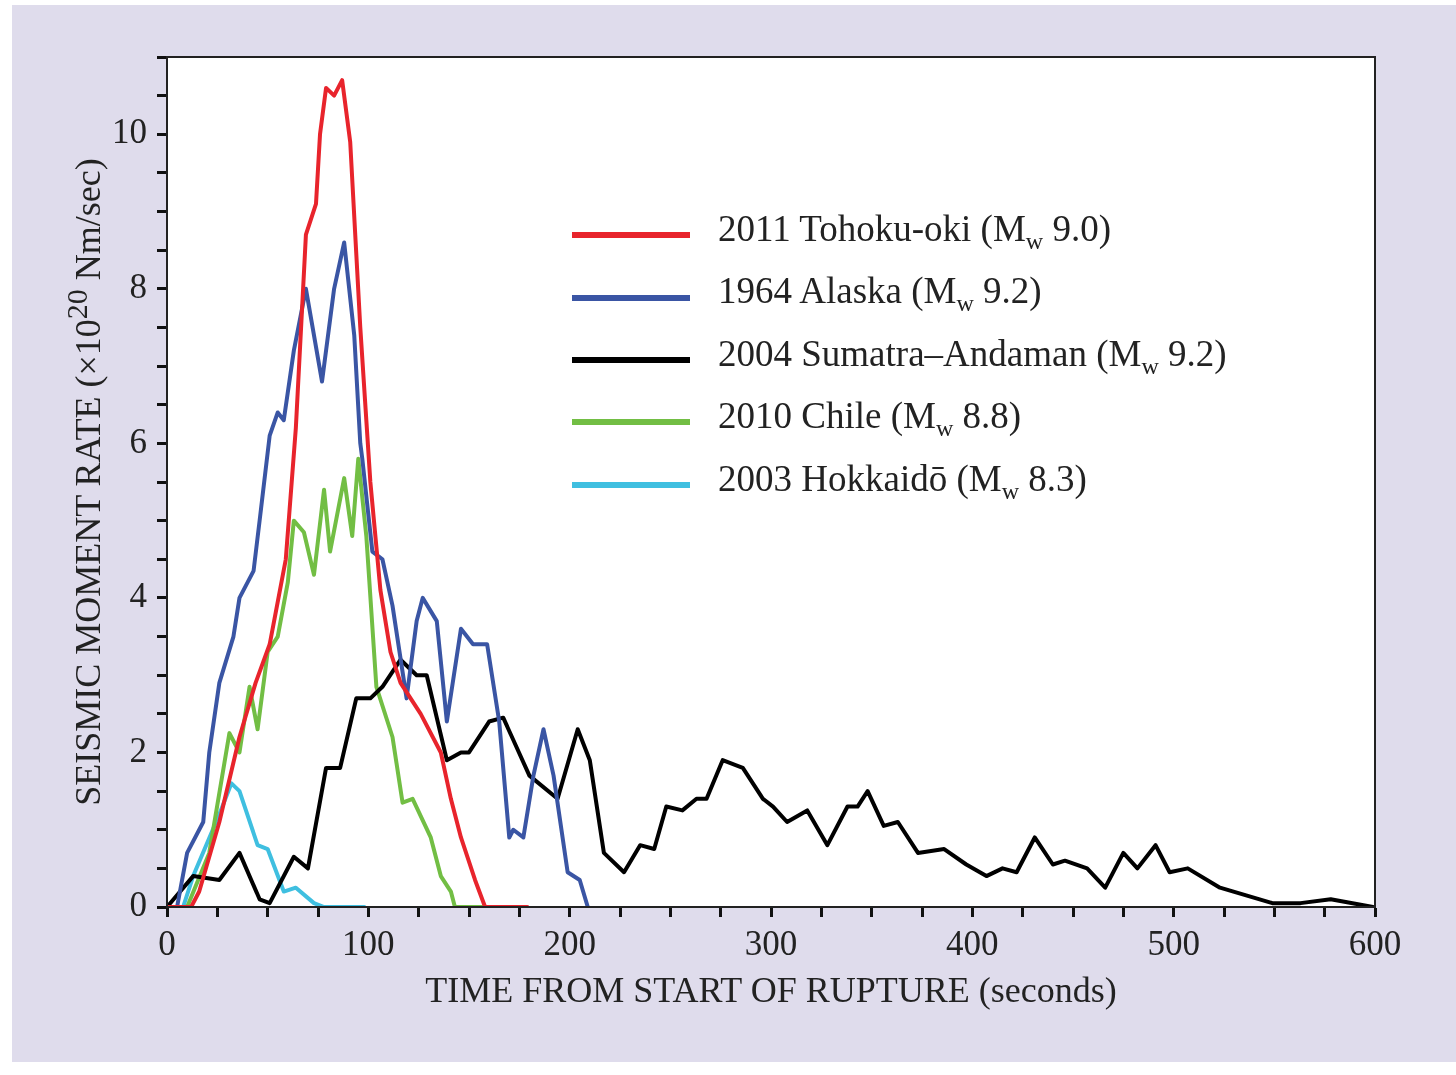 This screenshot has width=1456, height=1075. Describe the element at coordinates (569, 944) in the screenshot. I see `x-tick-label: 200` at that location.